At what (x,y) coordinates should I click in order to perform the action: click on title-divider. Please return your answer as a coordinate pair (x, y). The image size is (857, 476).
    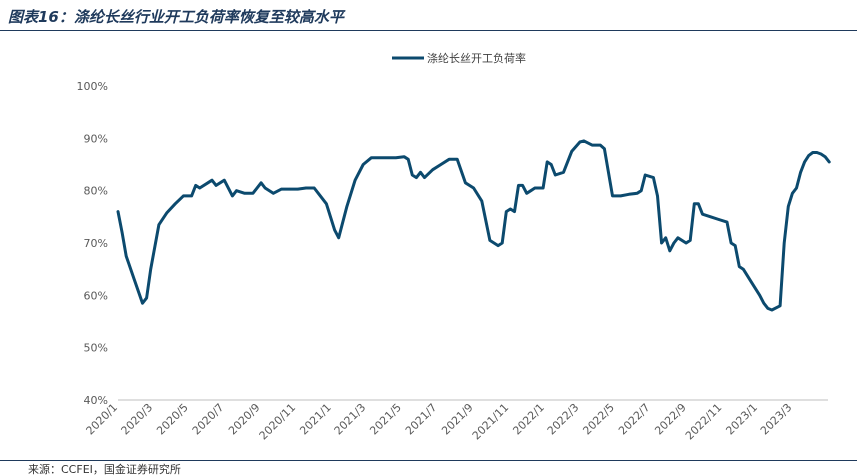
    Looking at the image, I should click on (428, 30).